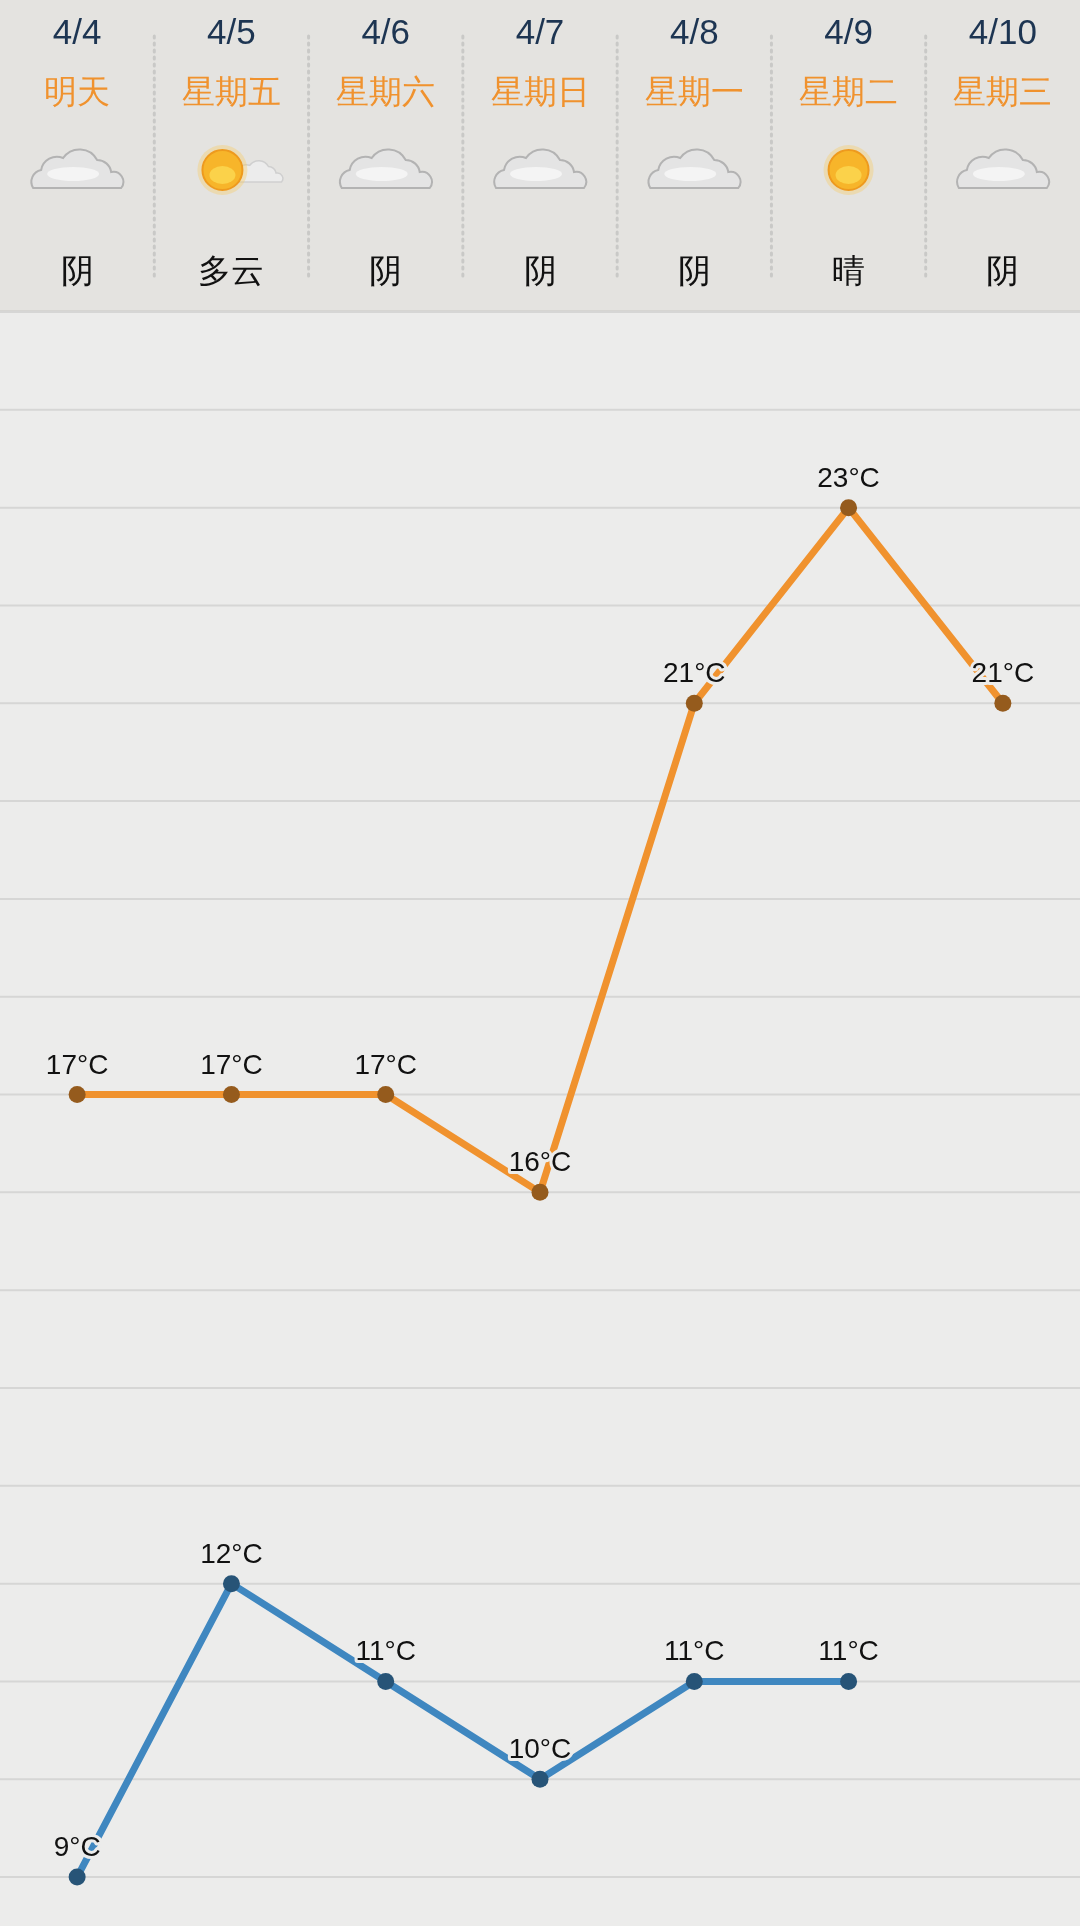 Image resolution: width=1080 pixels, height=1926 pixels. What do you see at coordinates (386, 61) in the screenshot?
I see `x-tick-label: 4/6 星期六` at bounding box center [386, 61].